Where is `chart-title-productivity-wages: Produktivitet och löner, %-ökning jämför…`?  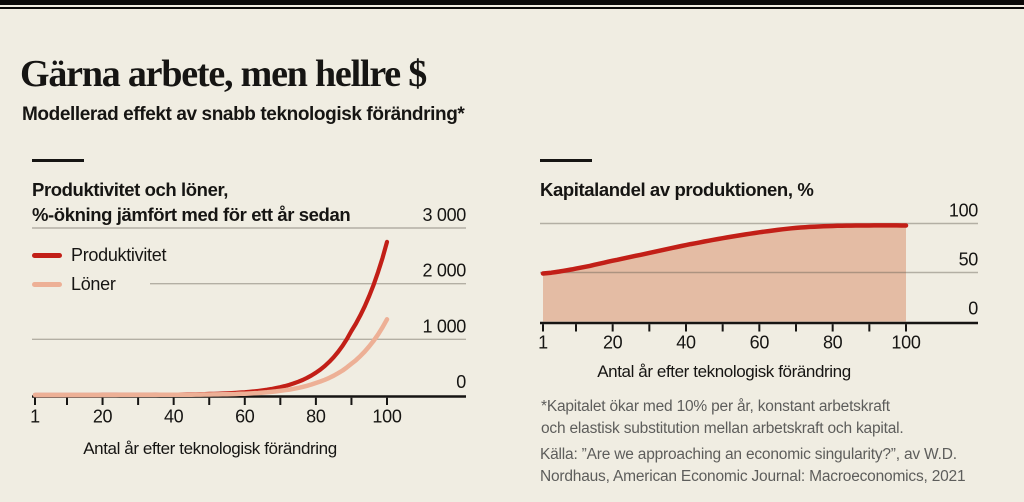 chart-title-productivity-wages: Produktivitet och löner, %-ökning jämför… is located at coordinates (191, 202).